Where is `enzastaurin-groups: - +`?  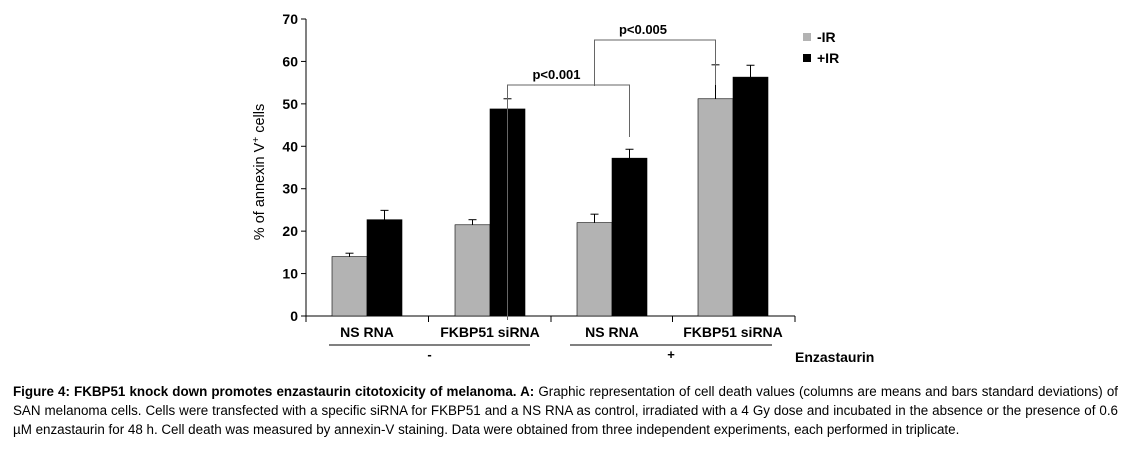
enzastaurin-groups: - + is located at coordinates (550, 353).